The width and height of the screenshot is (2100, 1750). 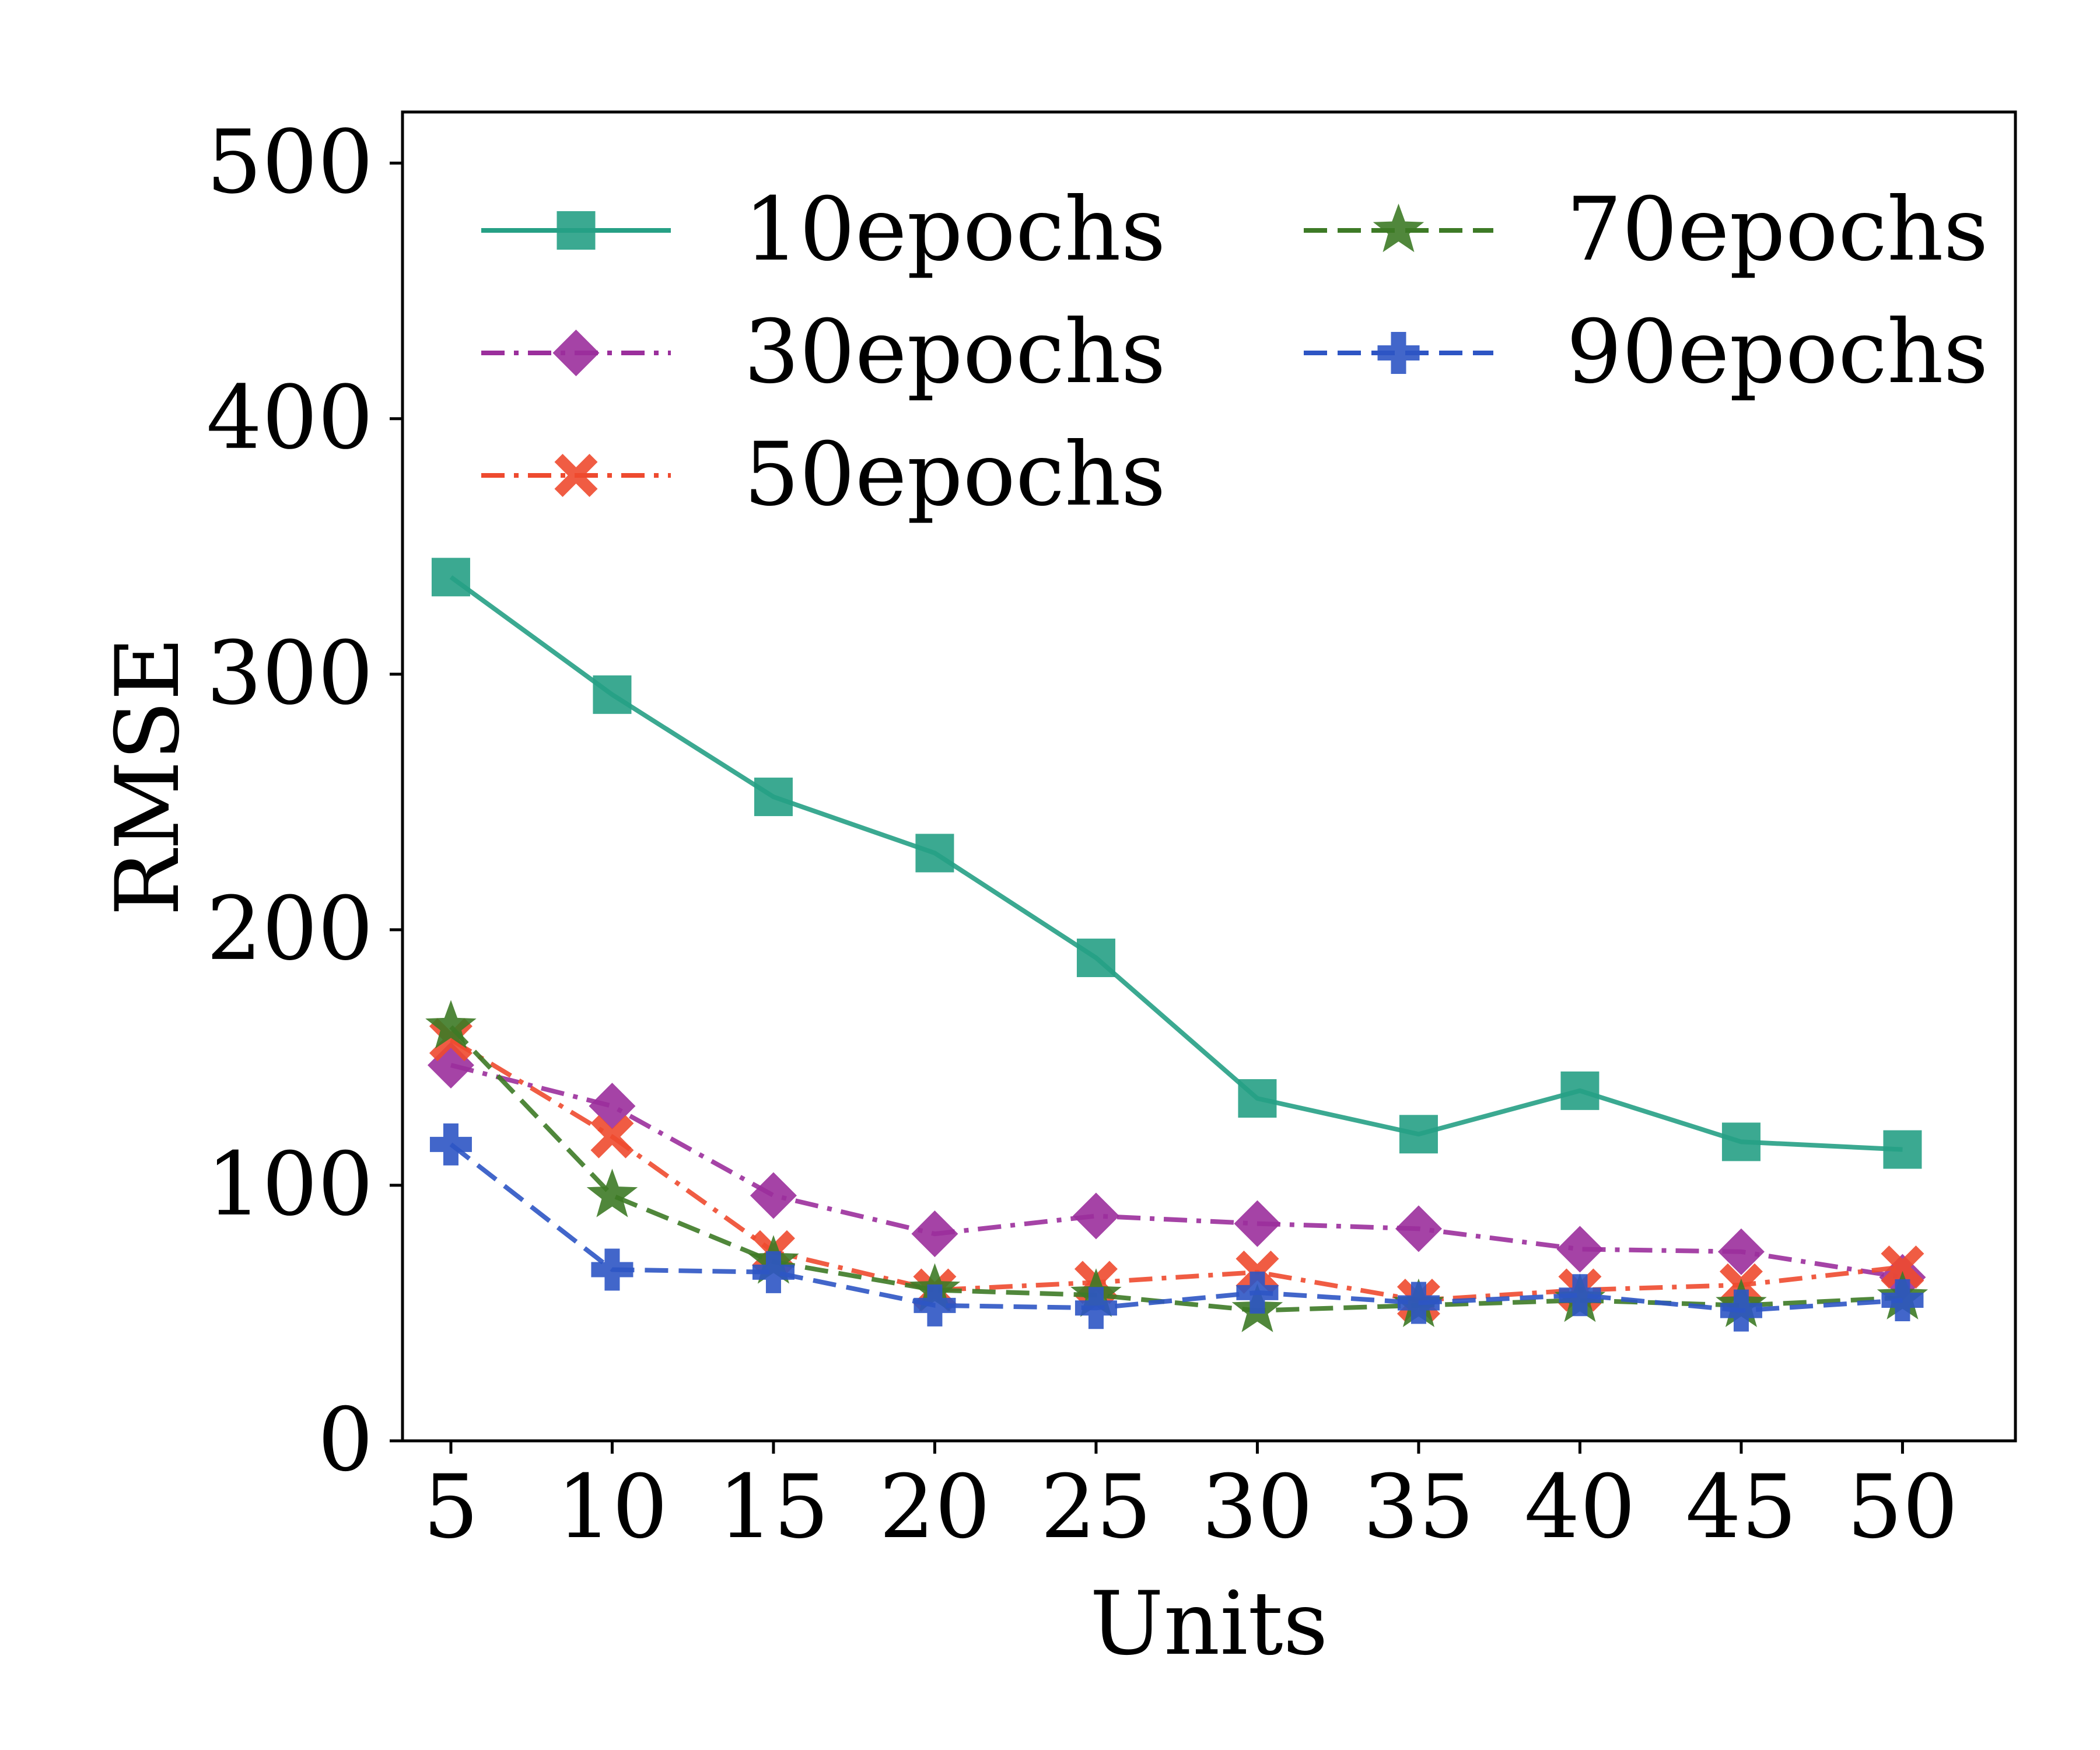 I want to click on x-tick-label: 5, so click(x=450, y=1507).